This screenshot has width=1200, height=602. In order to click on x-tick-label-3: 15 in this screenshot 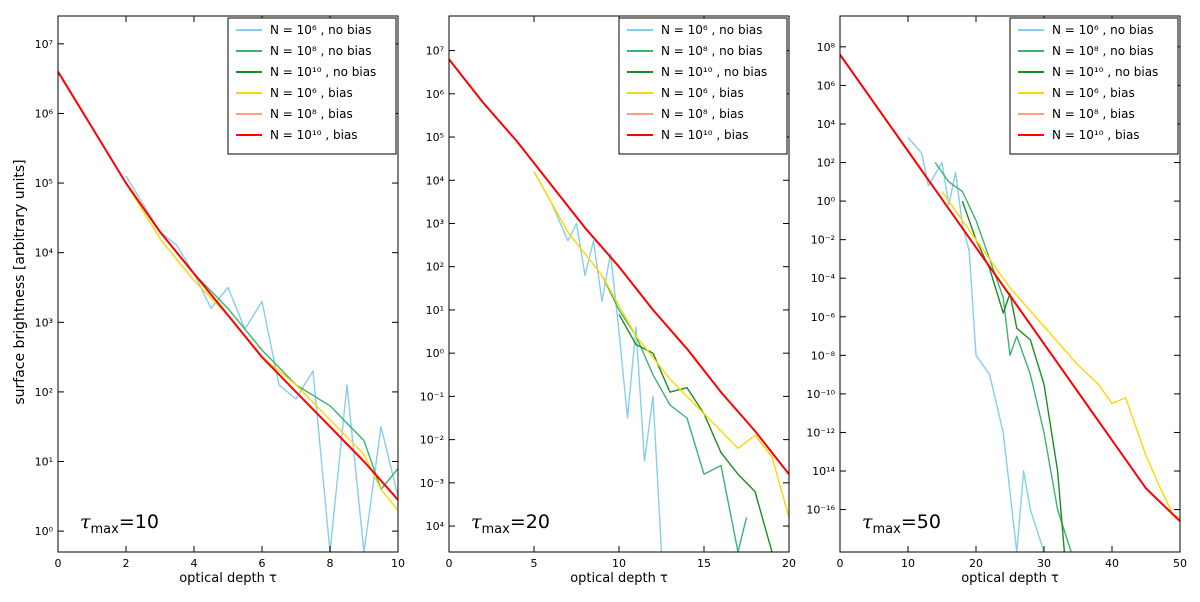, I will do `click(704, 563)`.